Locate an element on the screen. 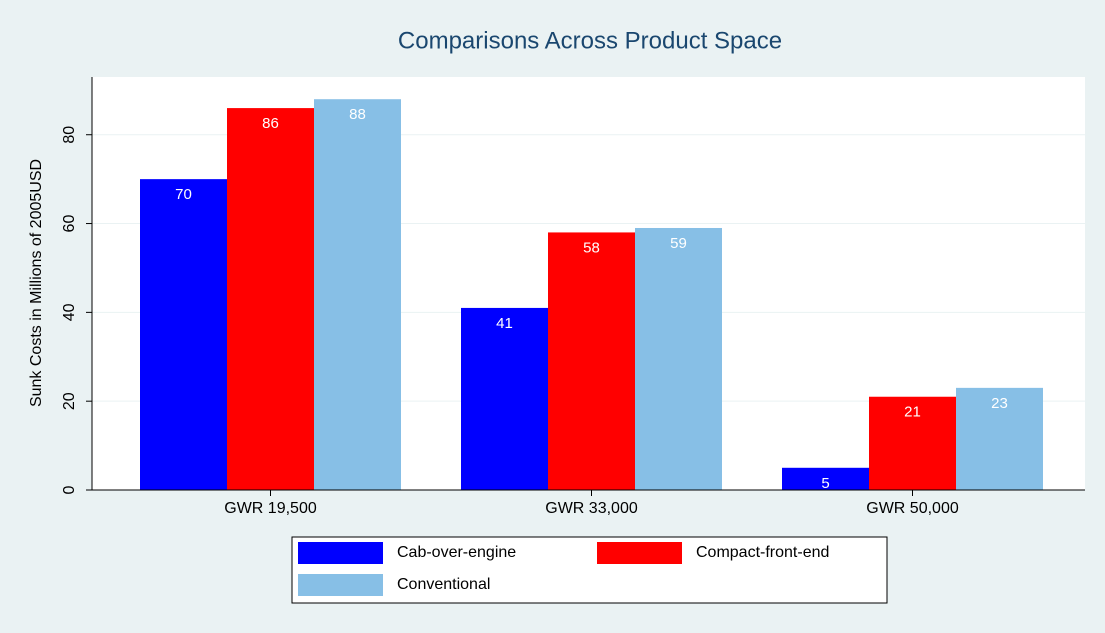  value-label: 58 is located at coordinates (591, 247).